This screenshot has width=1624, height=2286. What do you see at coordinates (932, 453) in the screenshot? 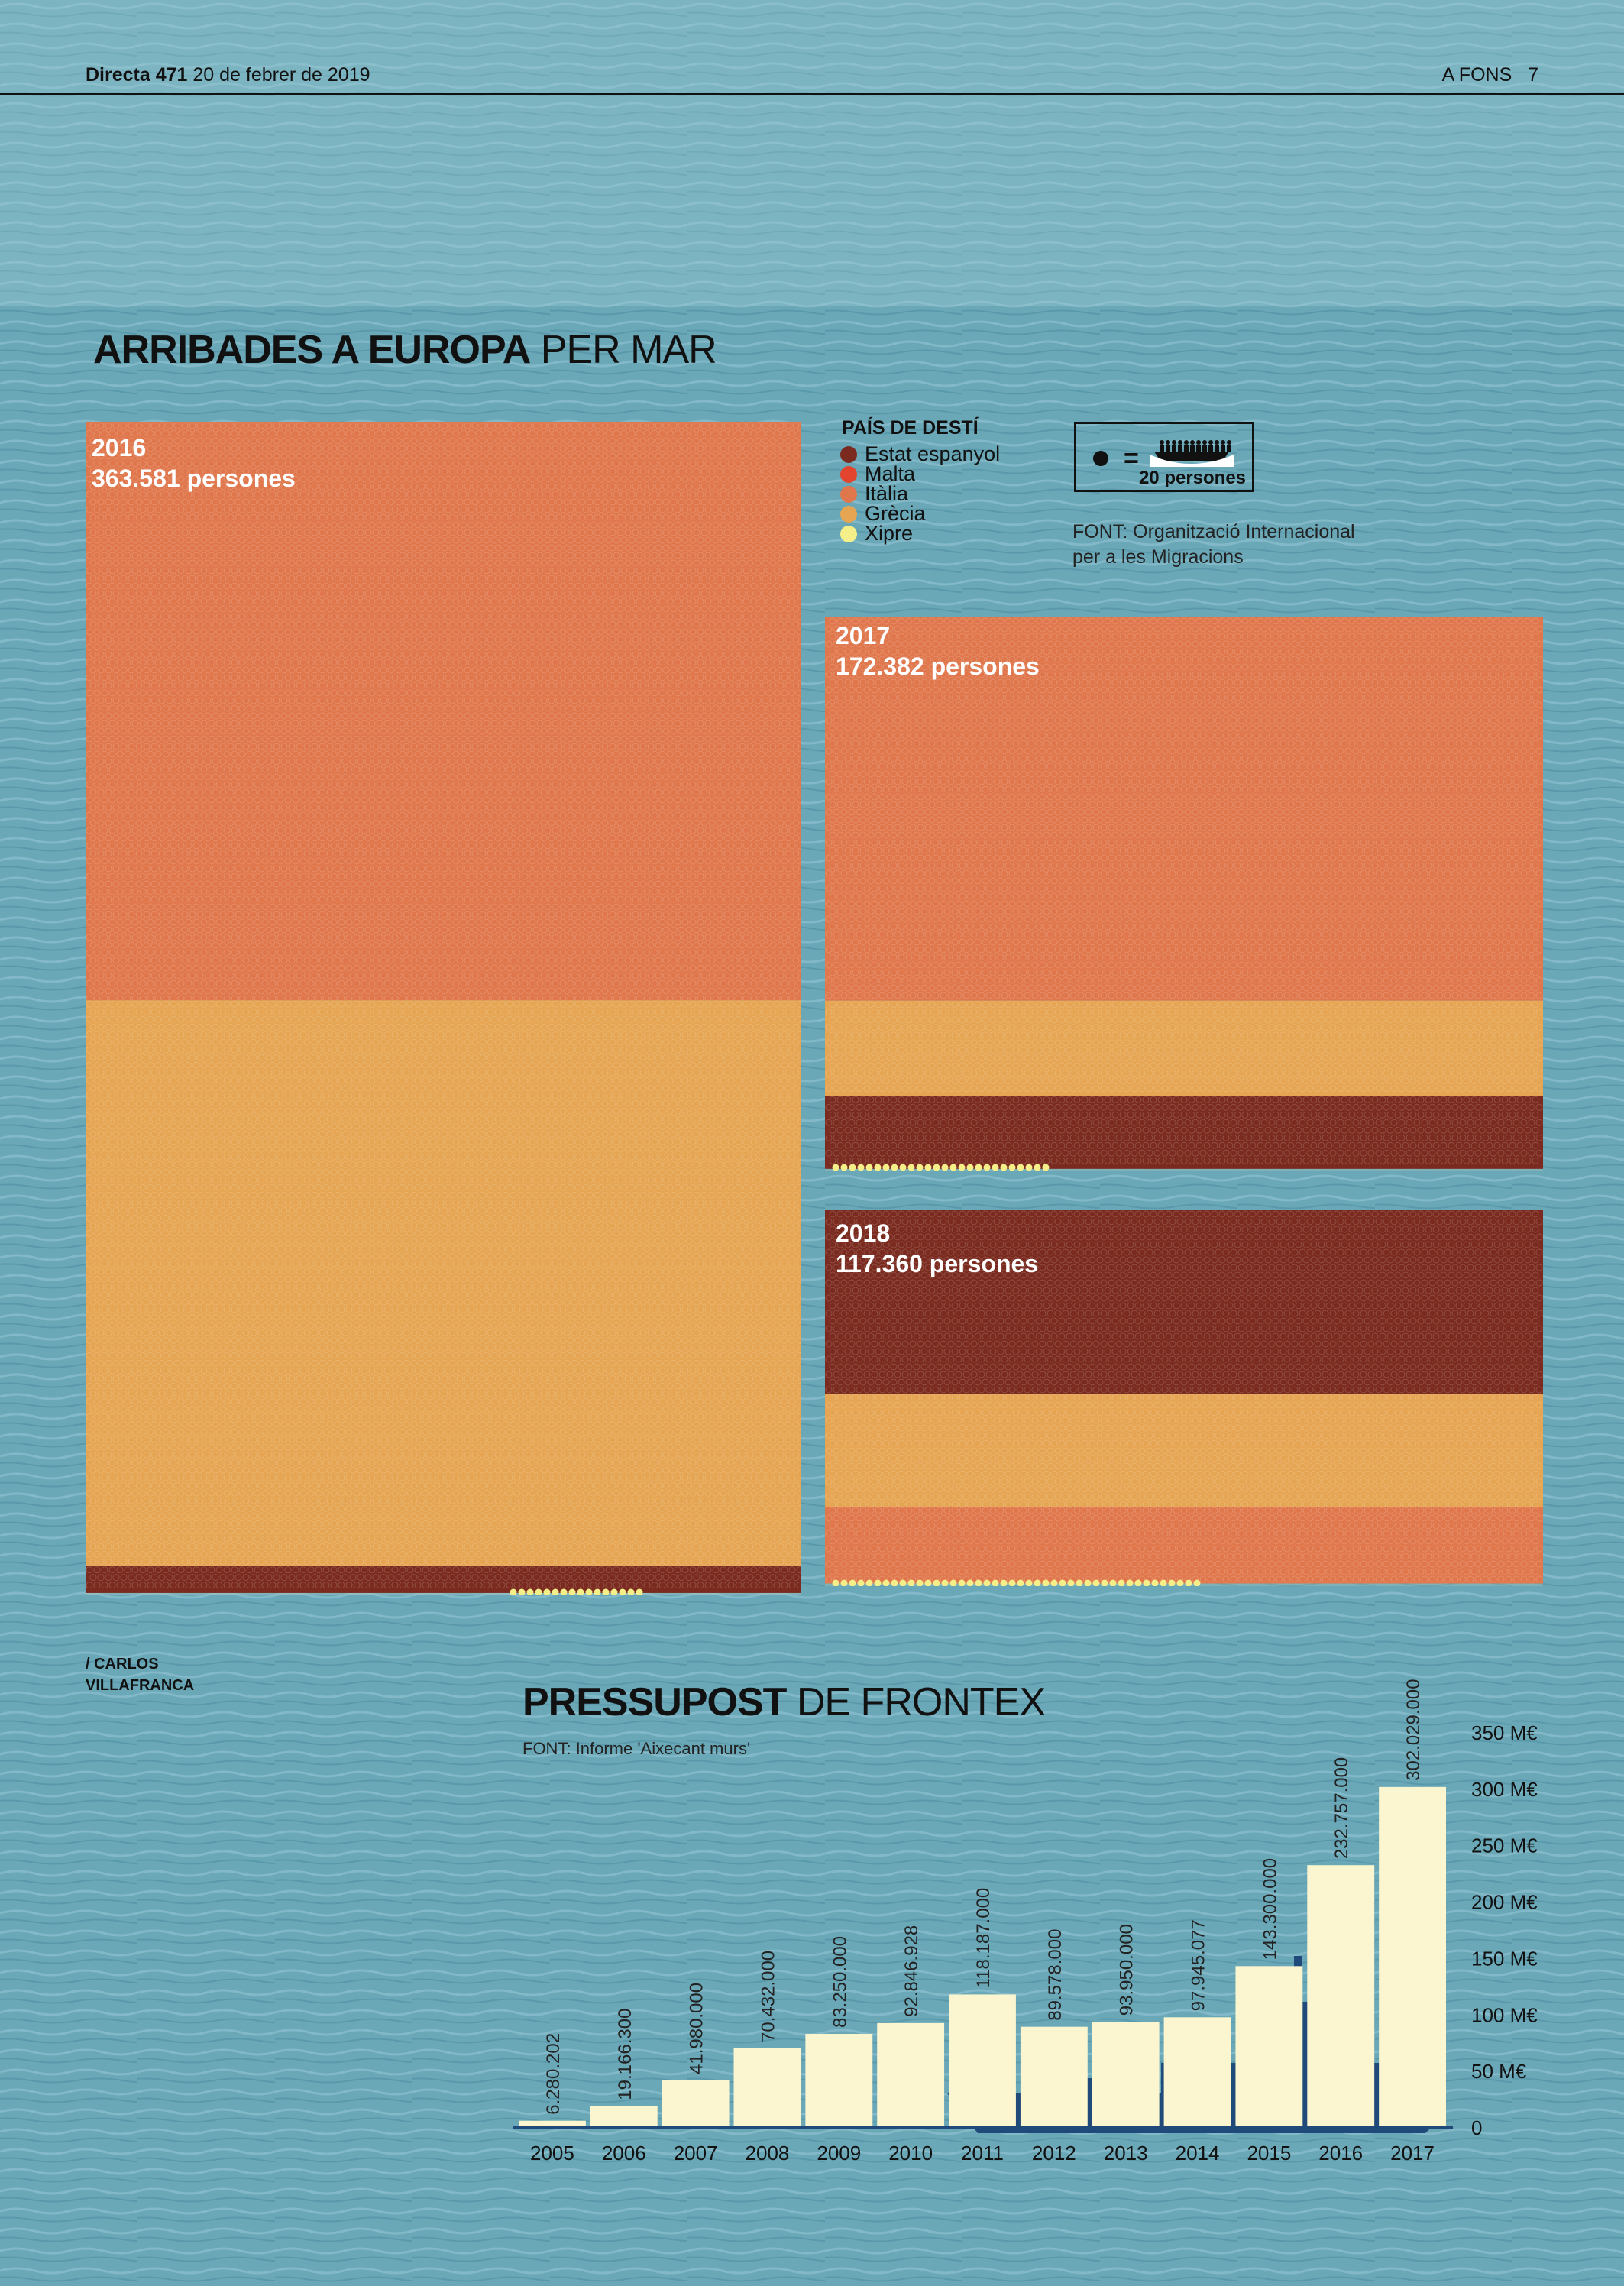
I see `legend-label: Estat espanyol` at bounding box center [932, 453].